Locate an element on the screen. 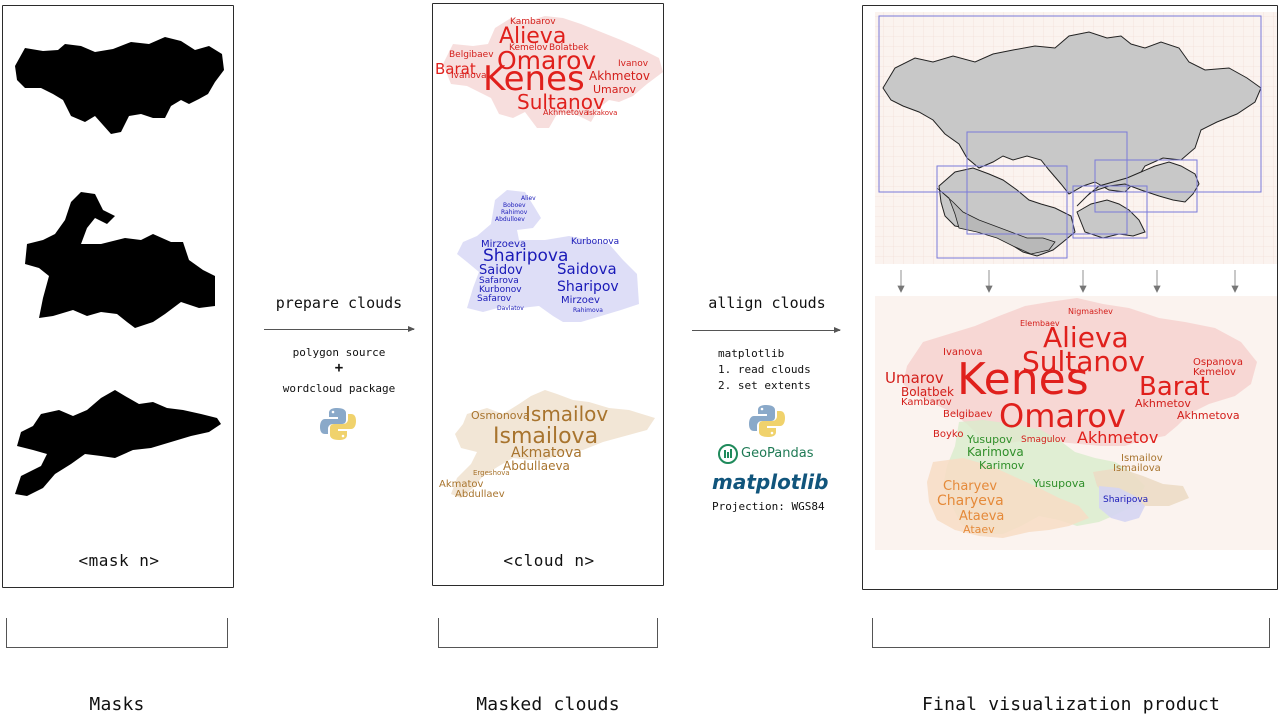 The height and width of the screenshot is (722, 1280). final-word-kenes: Kenes is located at coordinates (1023, 379).